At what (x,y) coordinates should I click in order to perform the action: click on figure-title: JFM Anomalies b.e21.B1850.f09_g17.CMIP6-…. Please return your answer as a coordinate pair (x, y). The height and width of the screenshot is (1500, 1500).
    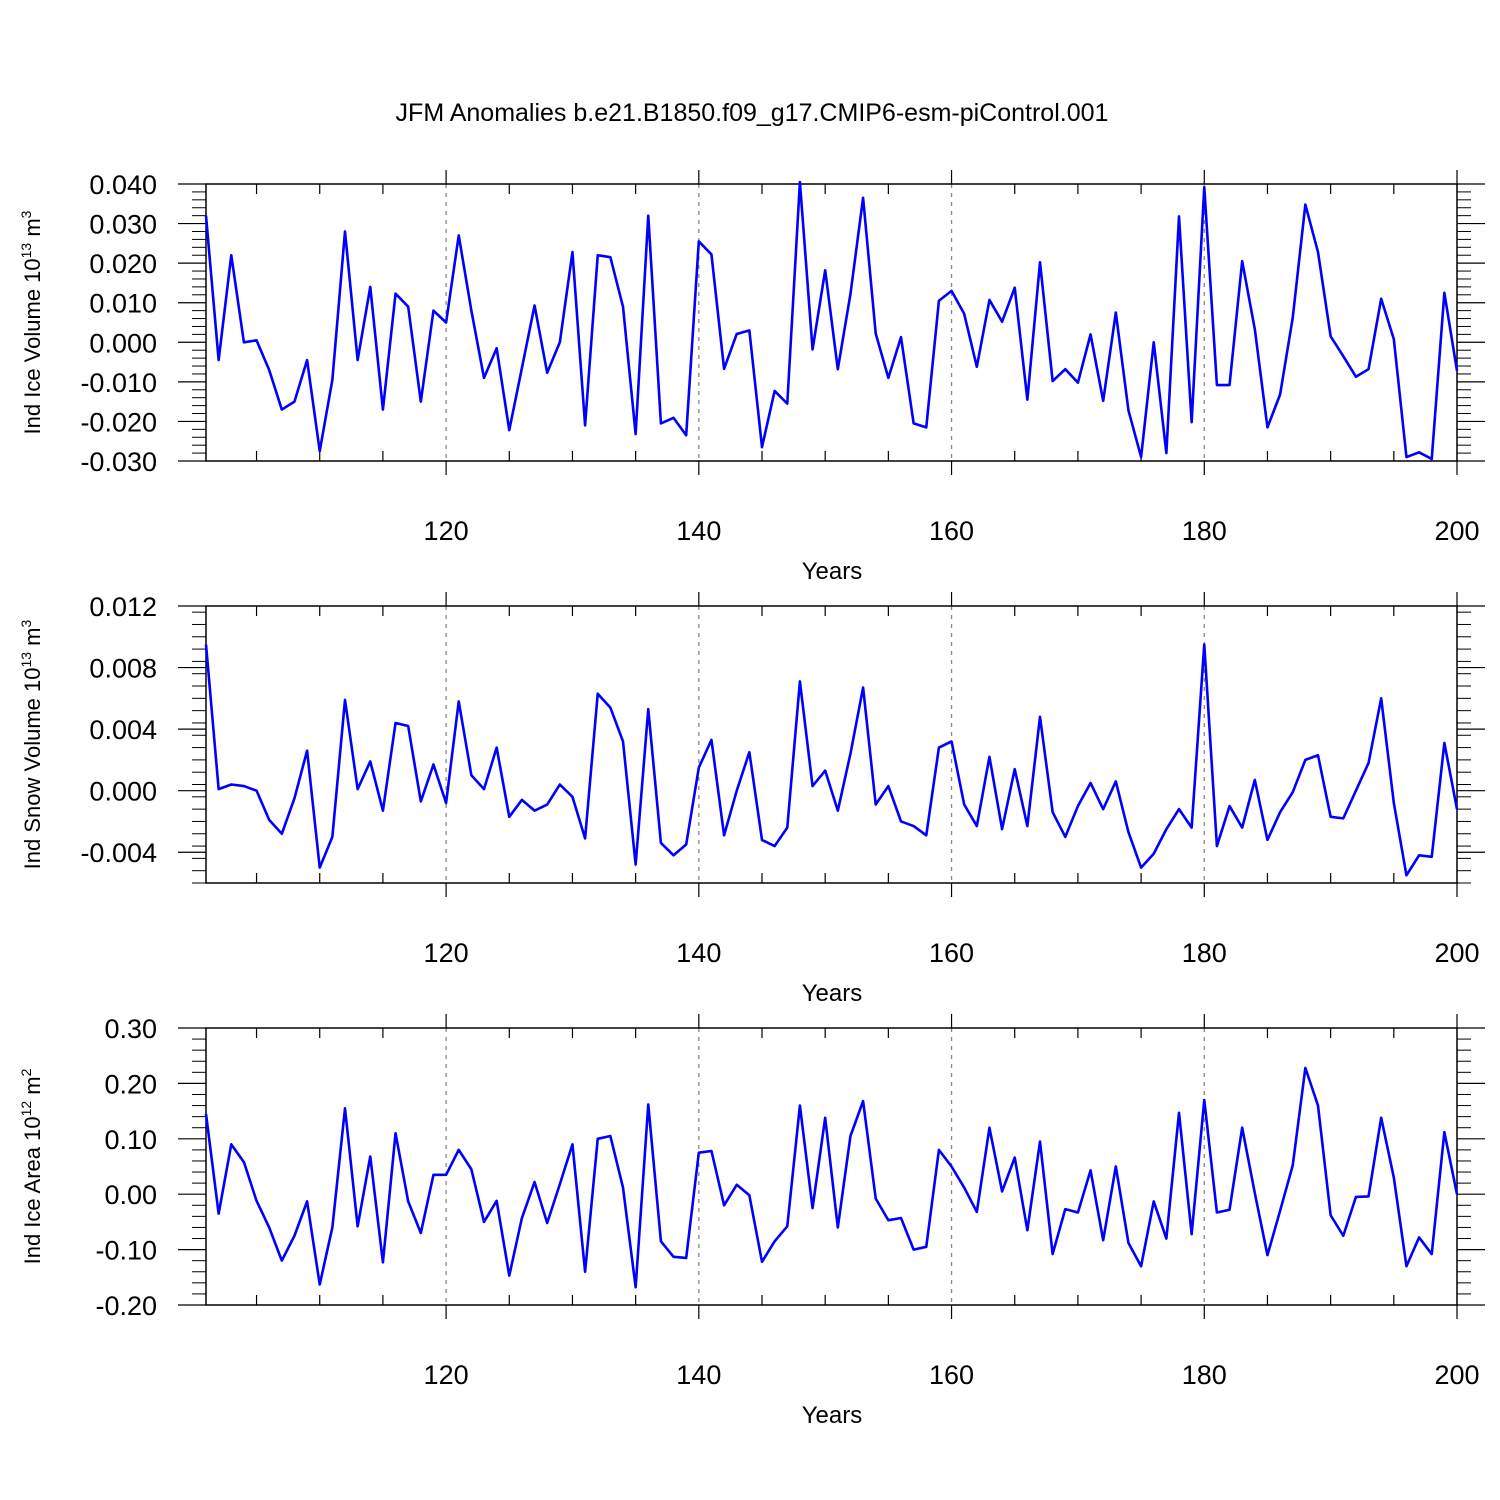
    Looking at the image, I should click on (752, 113).